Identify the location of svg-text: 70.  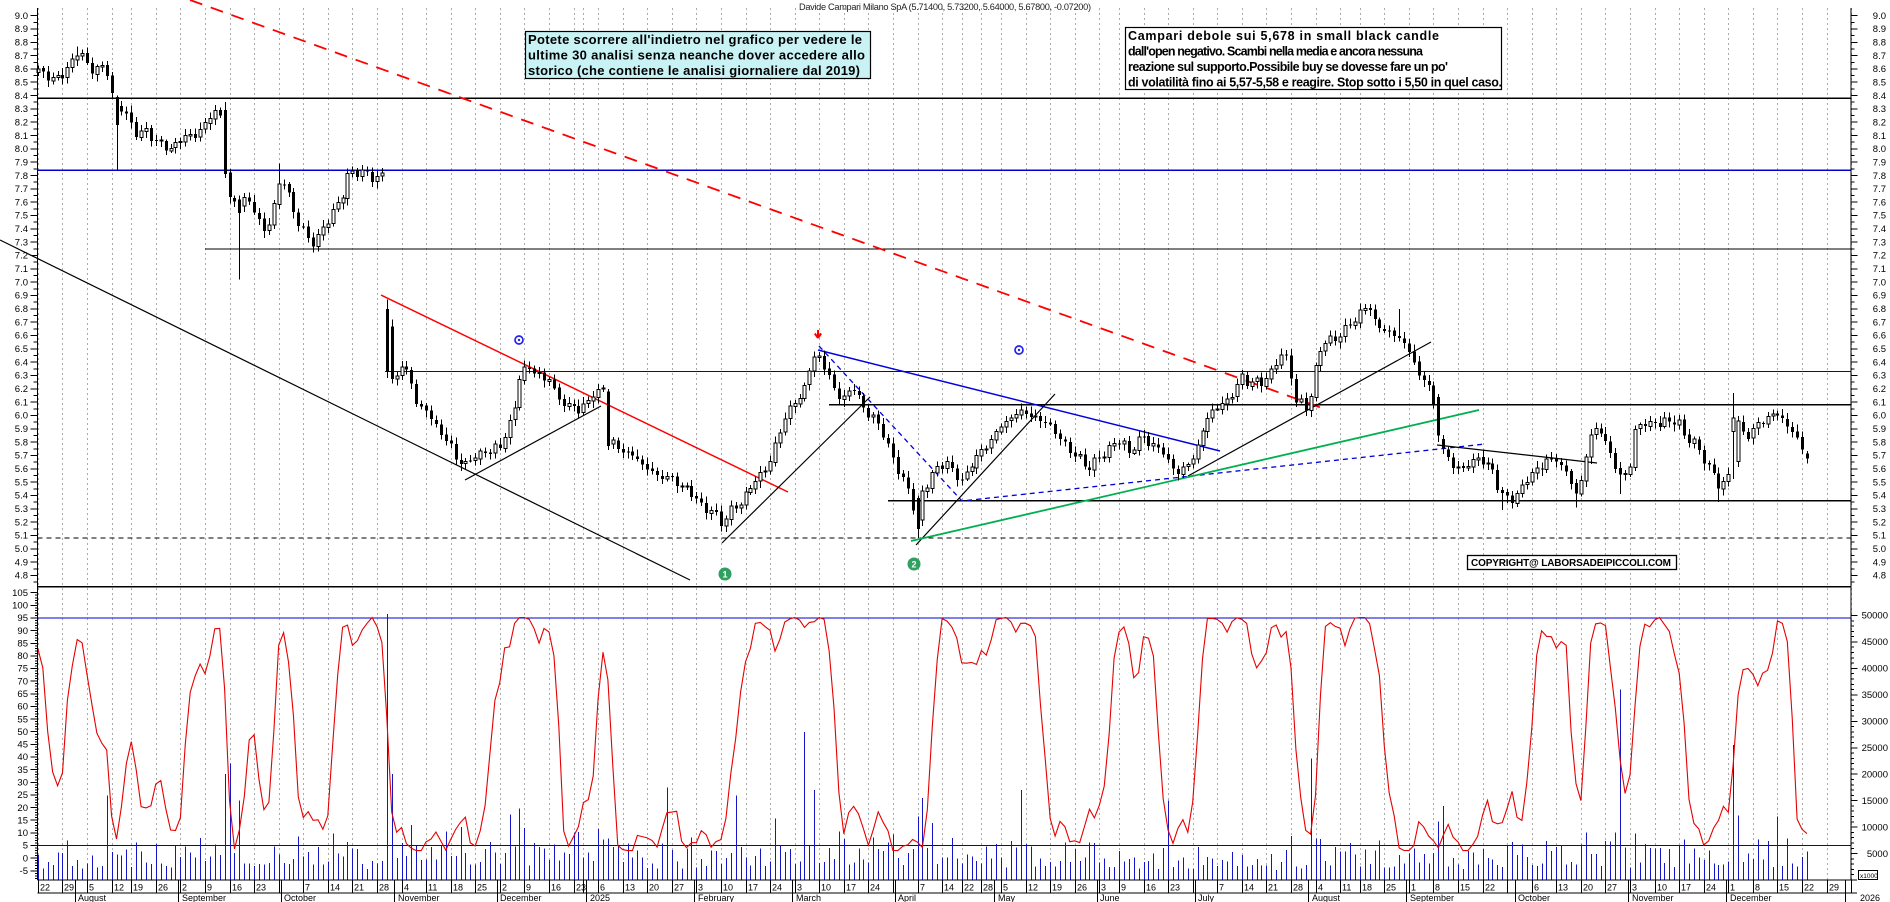
(22, 681).